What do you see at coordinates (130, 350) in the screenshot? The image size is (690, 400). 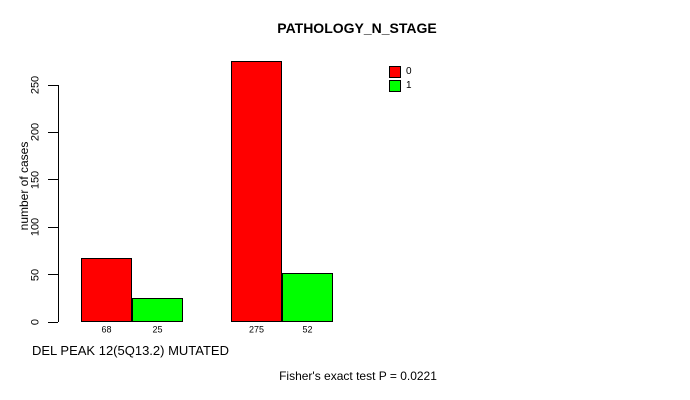 I see `x-axis-label: DEL PEAK 12(5Q13.2) MUTATED` at bounding box center [130, 350].